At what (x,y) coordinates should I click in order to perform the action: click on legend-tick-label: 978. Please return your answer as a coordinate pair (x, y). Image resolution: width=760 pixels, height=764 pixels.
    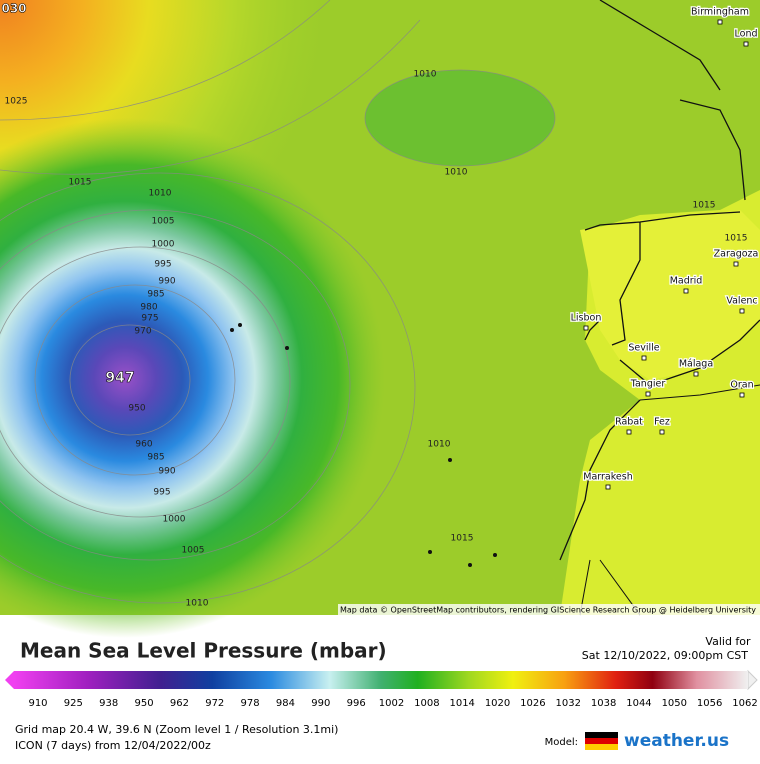
    Looking at the image, I should click on (250, 703).